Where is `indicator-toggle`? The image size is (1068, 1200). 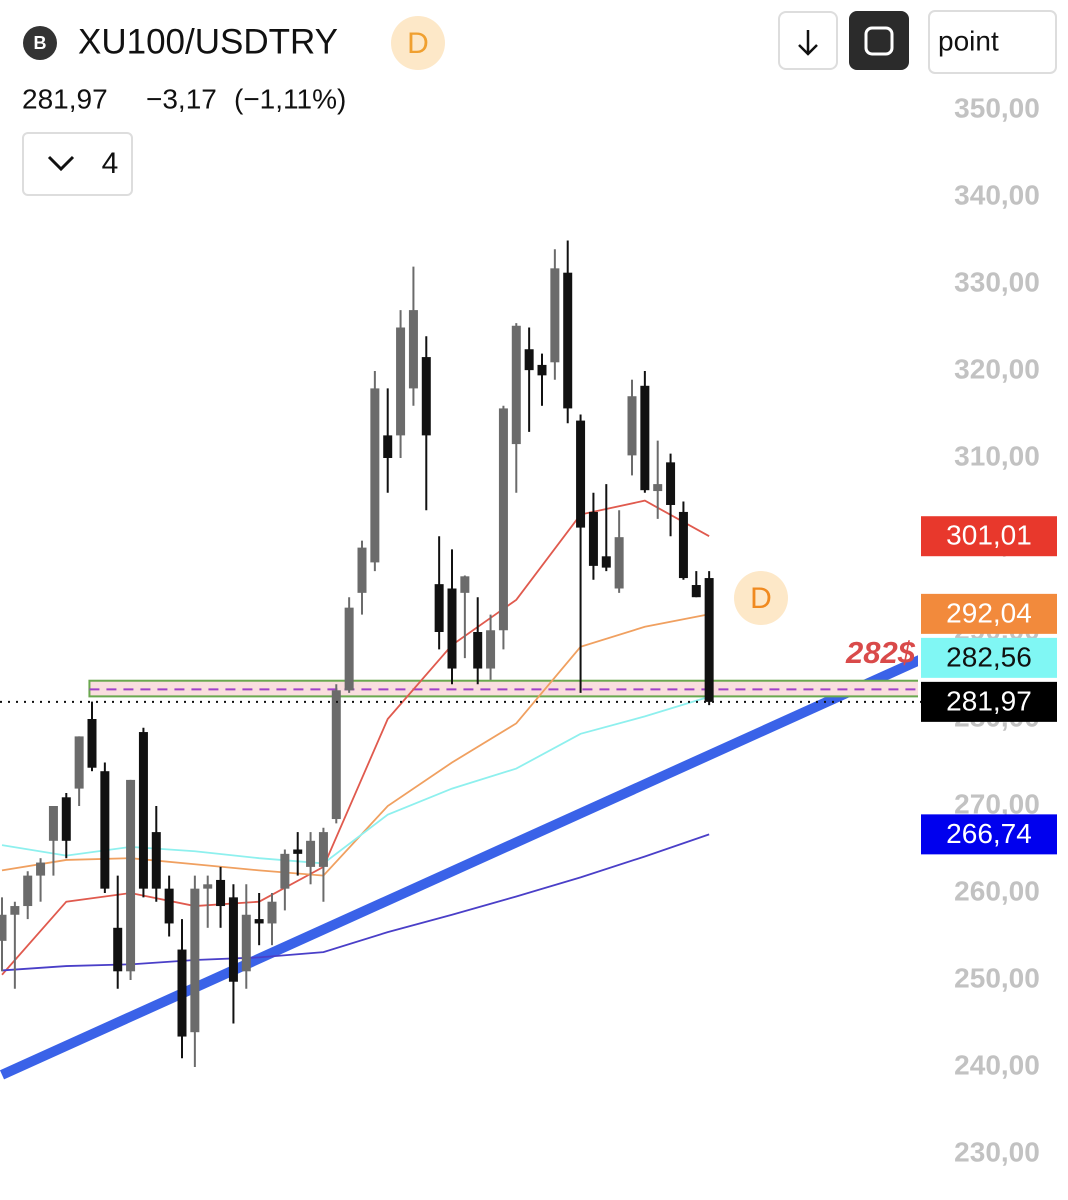
indicator-toggle is located at coordinates (77, 164).